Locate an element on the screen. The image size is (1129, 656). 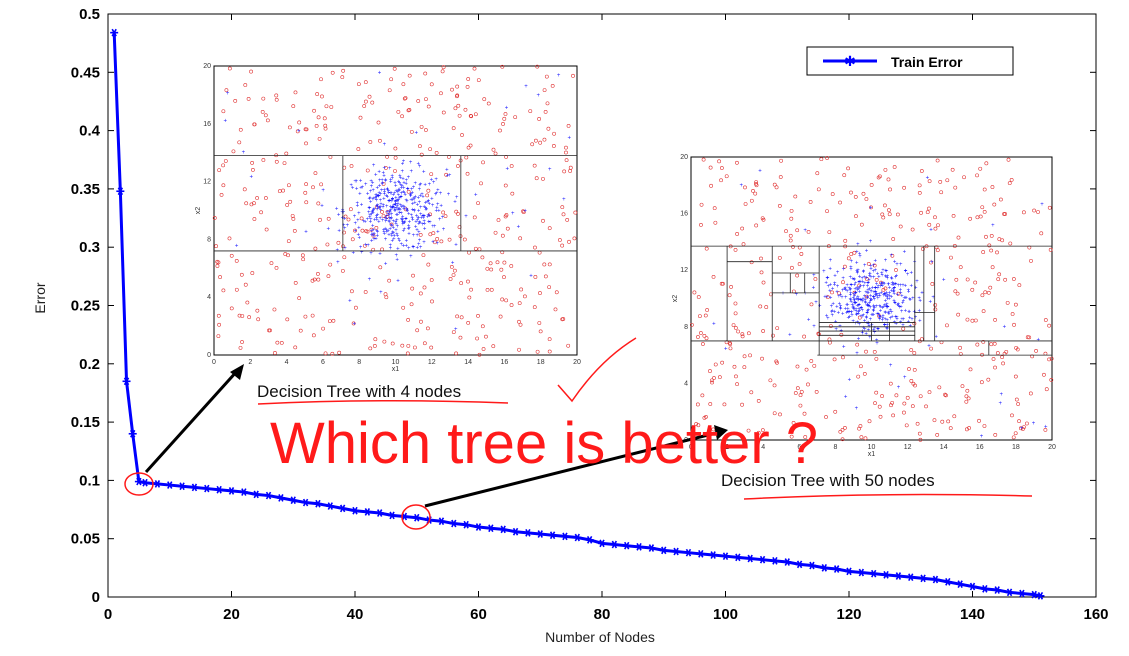
y-tick-label: 0.2 is located at coordinates (89, 364).